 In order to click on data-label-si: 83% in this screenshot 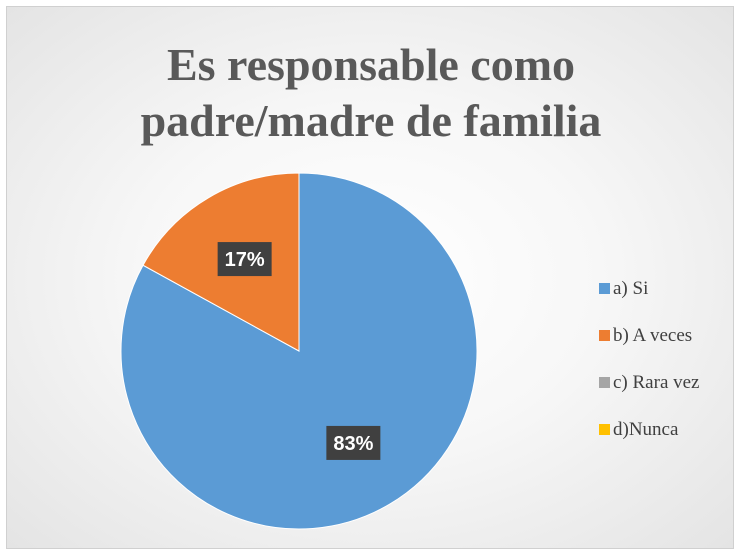, I will do `click(353, 442)`.